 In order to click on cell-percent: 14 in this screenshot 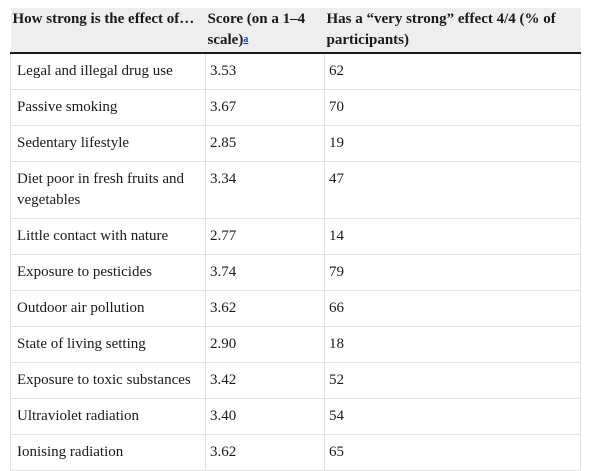, I will do `click(452, 236)`.